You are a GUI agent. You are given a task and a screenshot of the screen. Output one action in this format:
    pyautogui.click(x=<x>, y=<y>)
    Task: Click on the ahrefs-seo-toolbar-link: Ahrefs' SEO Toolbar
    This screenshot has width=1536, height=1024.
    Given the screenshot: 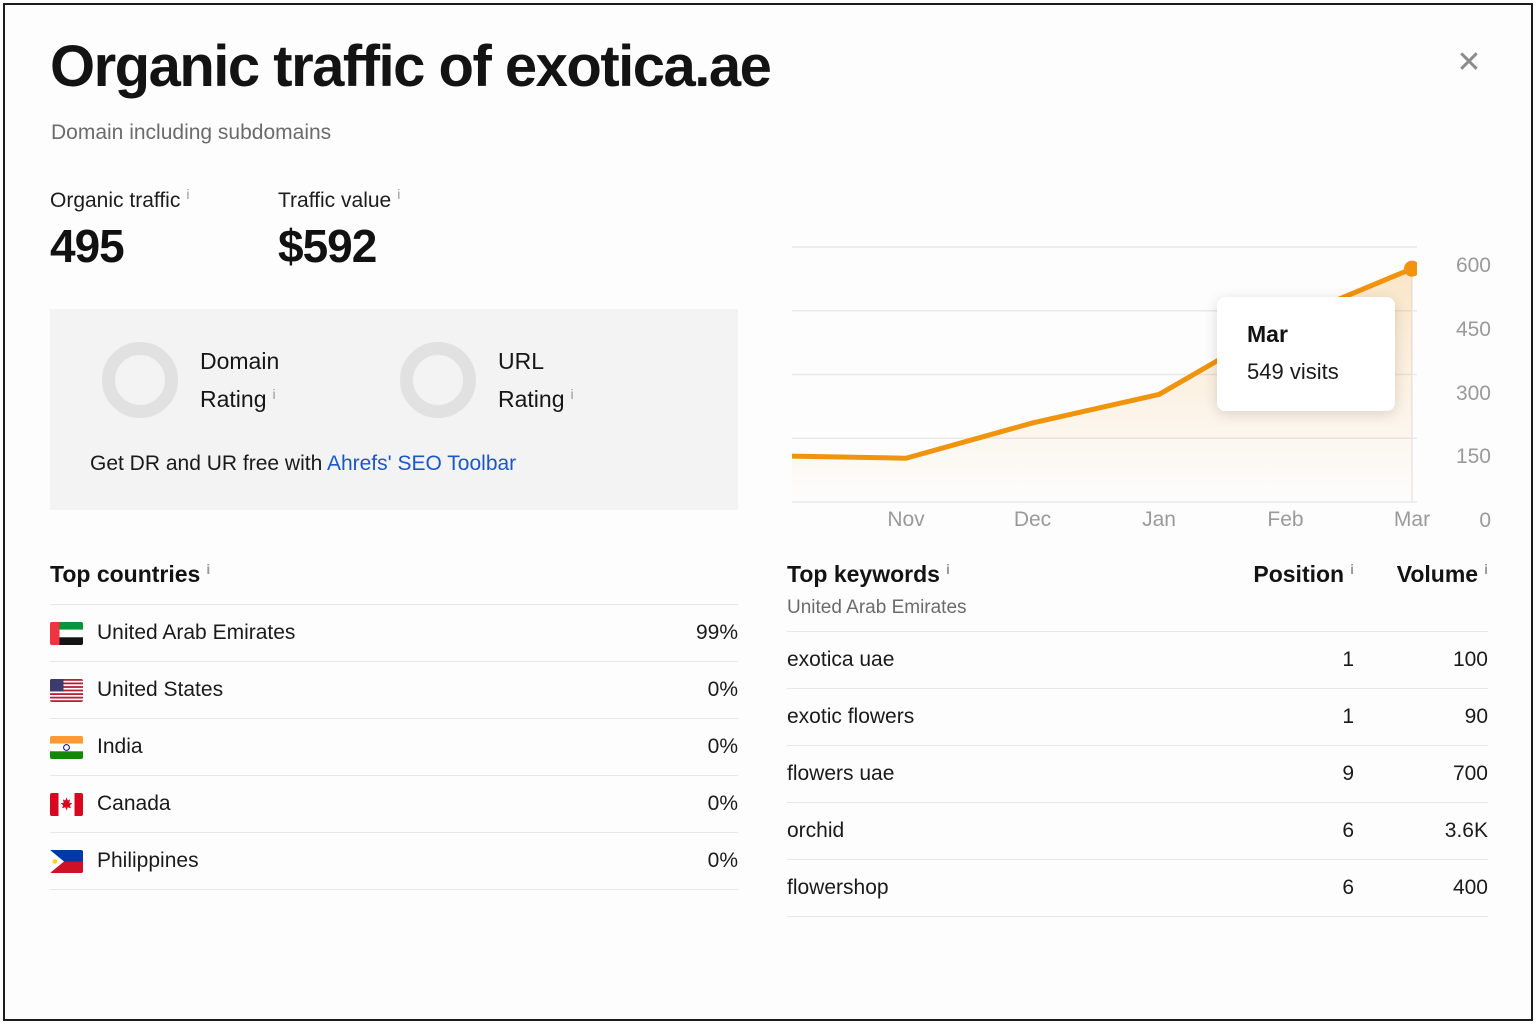 What is the action you would take?
    pyautogui.click(x=421, y=463)
    